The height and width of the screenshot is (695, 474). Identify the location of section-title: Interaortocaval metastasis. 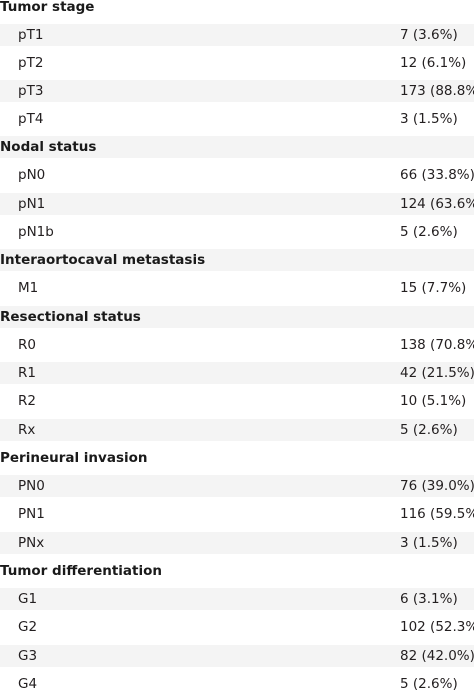
(103, 260).